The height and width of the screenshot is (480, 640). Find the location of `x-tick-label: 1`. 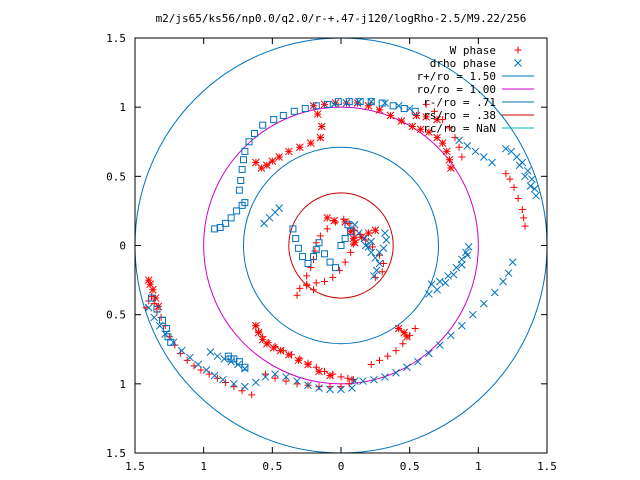

x-tick-label: 1 is located at coordinates (478, 466).